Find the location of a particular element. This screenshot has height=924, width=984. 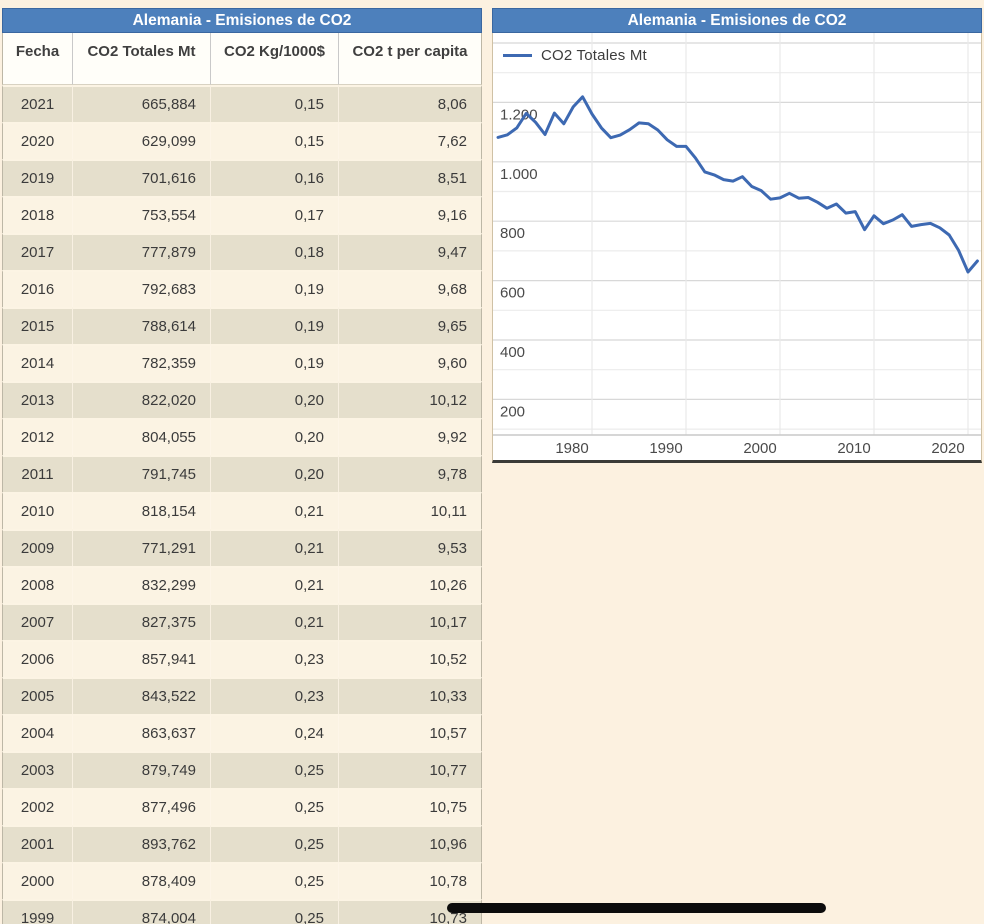

table-row: 2019 701,616 0,16 8,51 is located at coordinates (242, 177).